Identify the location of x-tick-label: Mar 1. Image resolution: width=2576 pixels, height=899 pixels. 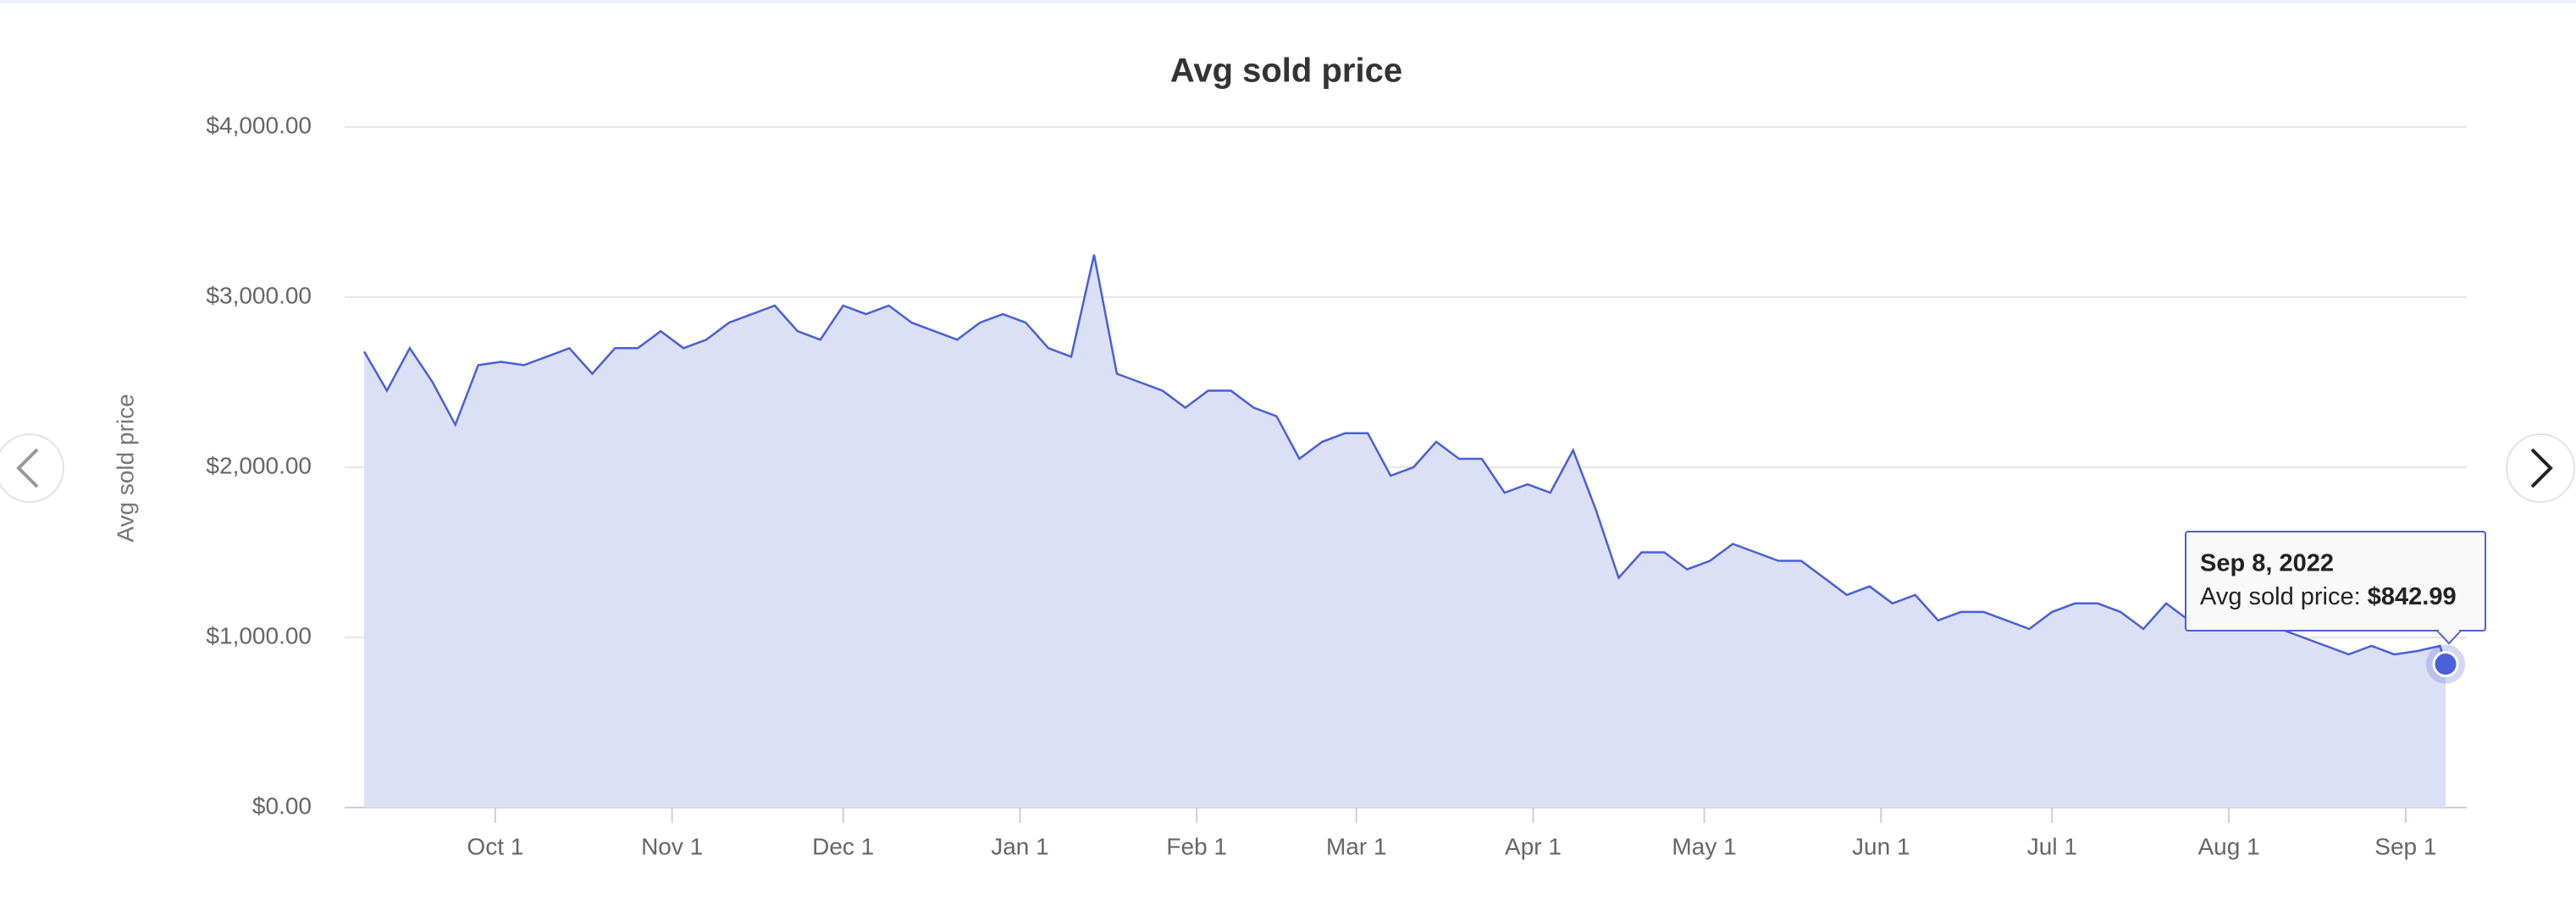
(1357, 846).